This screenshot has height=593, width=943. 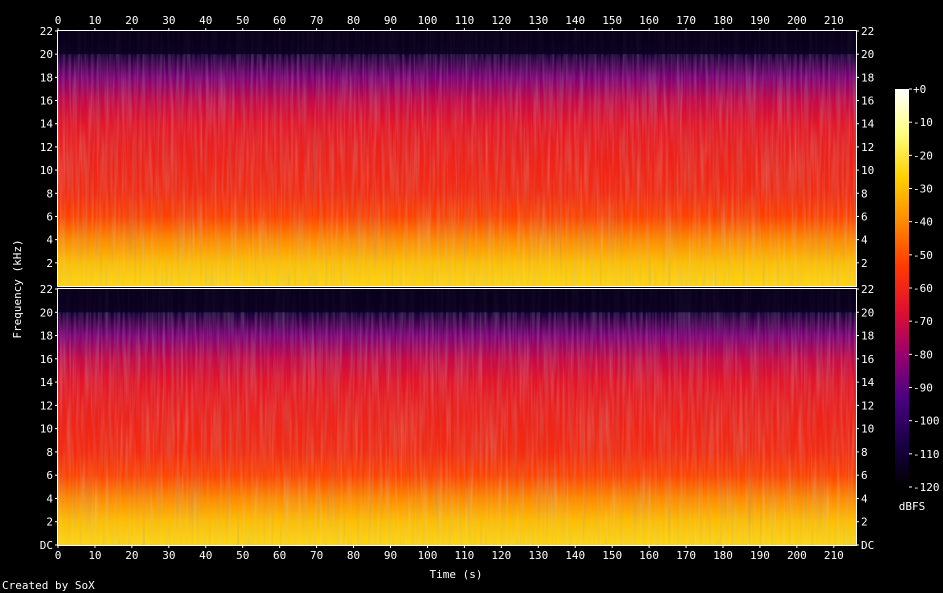 What do you see at coordinates (279, 20) in the screenshot?
I see `x-tick-label-top: 60` at bounding box center [279, 20].